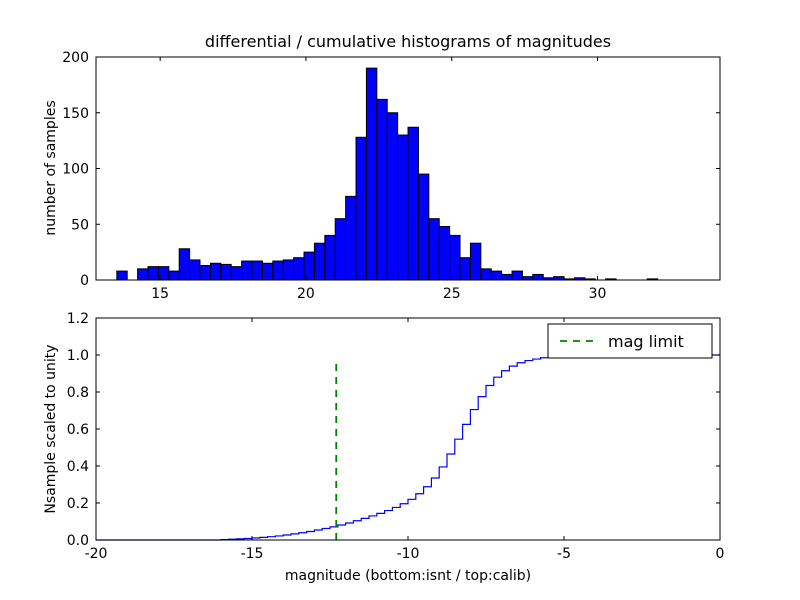  Describe the element at coordinates (78, 319) in the screenshot. I see `y-tick-label: 1.2` at that location.